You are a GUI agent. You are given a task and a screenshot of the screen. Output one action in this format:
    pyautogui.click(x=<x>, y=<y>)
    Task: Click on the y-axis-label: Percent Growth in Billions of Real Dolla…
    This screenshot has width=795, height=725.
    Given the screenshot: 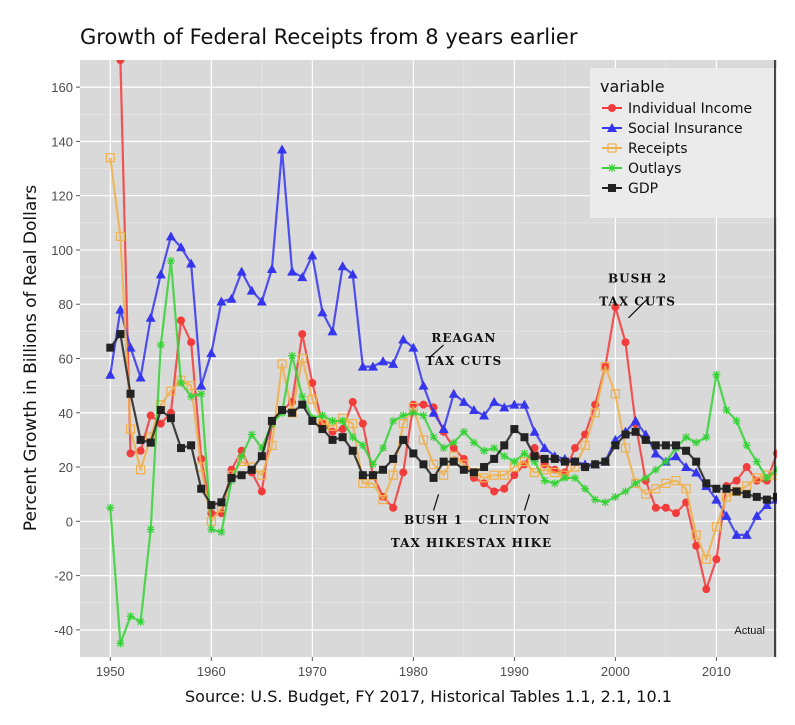 What is the action you would take?
    pyautogui.click(x=31, y=358)
    